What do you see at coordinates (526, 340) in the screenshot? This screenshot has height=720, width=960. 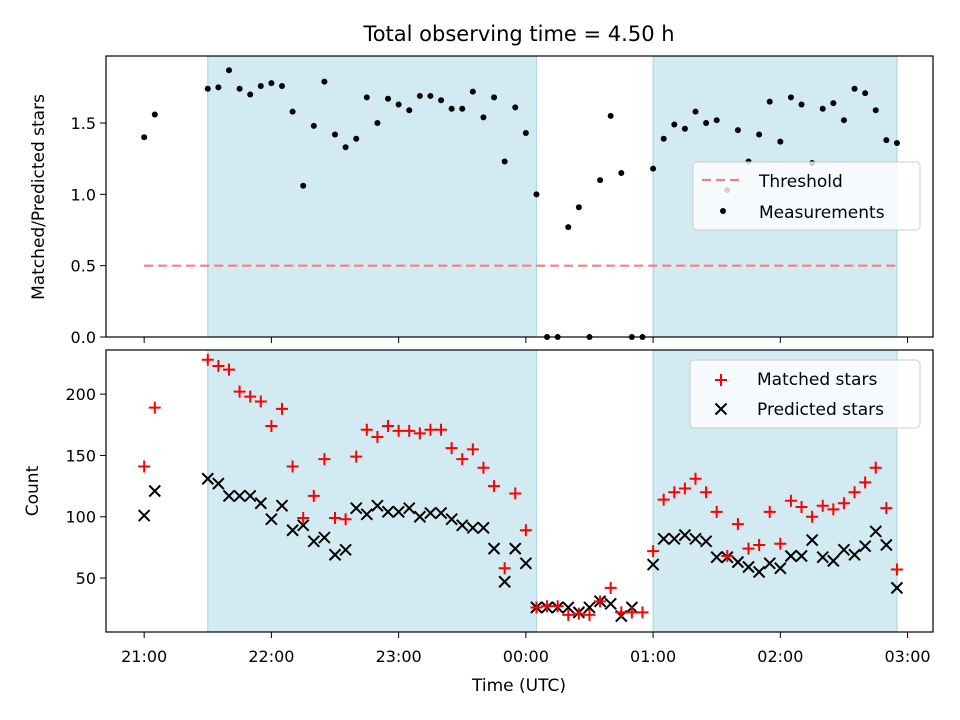 I see `ratio-x-axis-ticks` at bounding box center [526, 340].